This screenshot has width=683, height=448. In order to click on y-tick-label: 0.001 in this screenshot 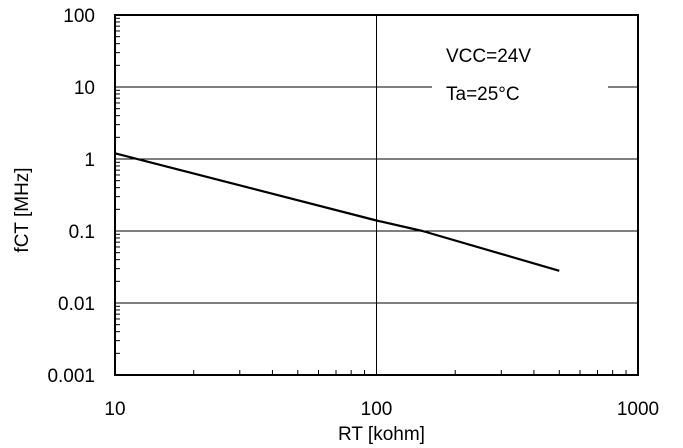, I will do `click(71, 376)`.